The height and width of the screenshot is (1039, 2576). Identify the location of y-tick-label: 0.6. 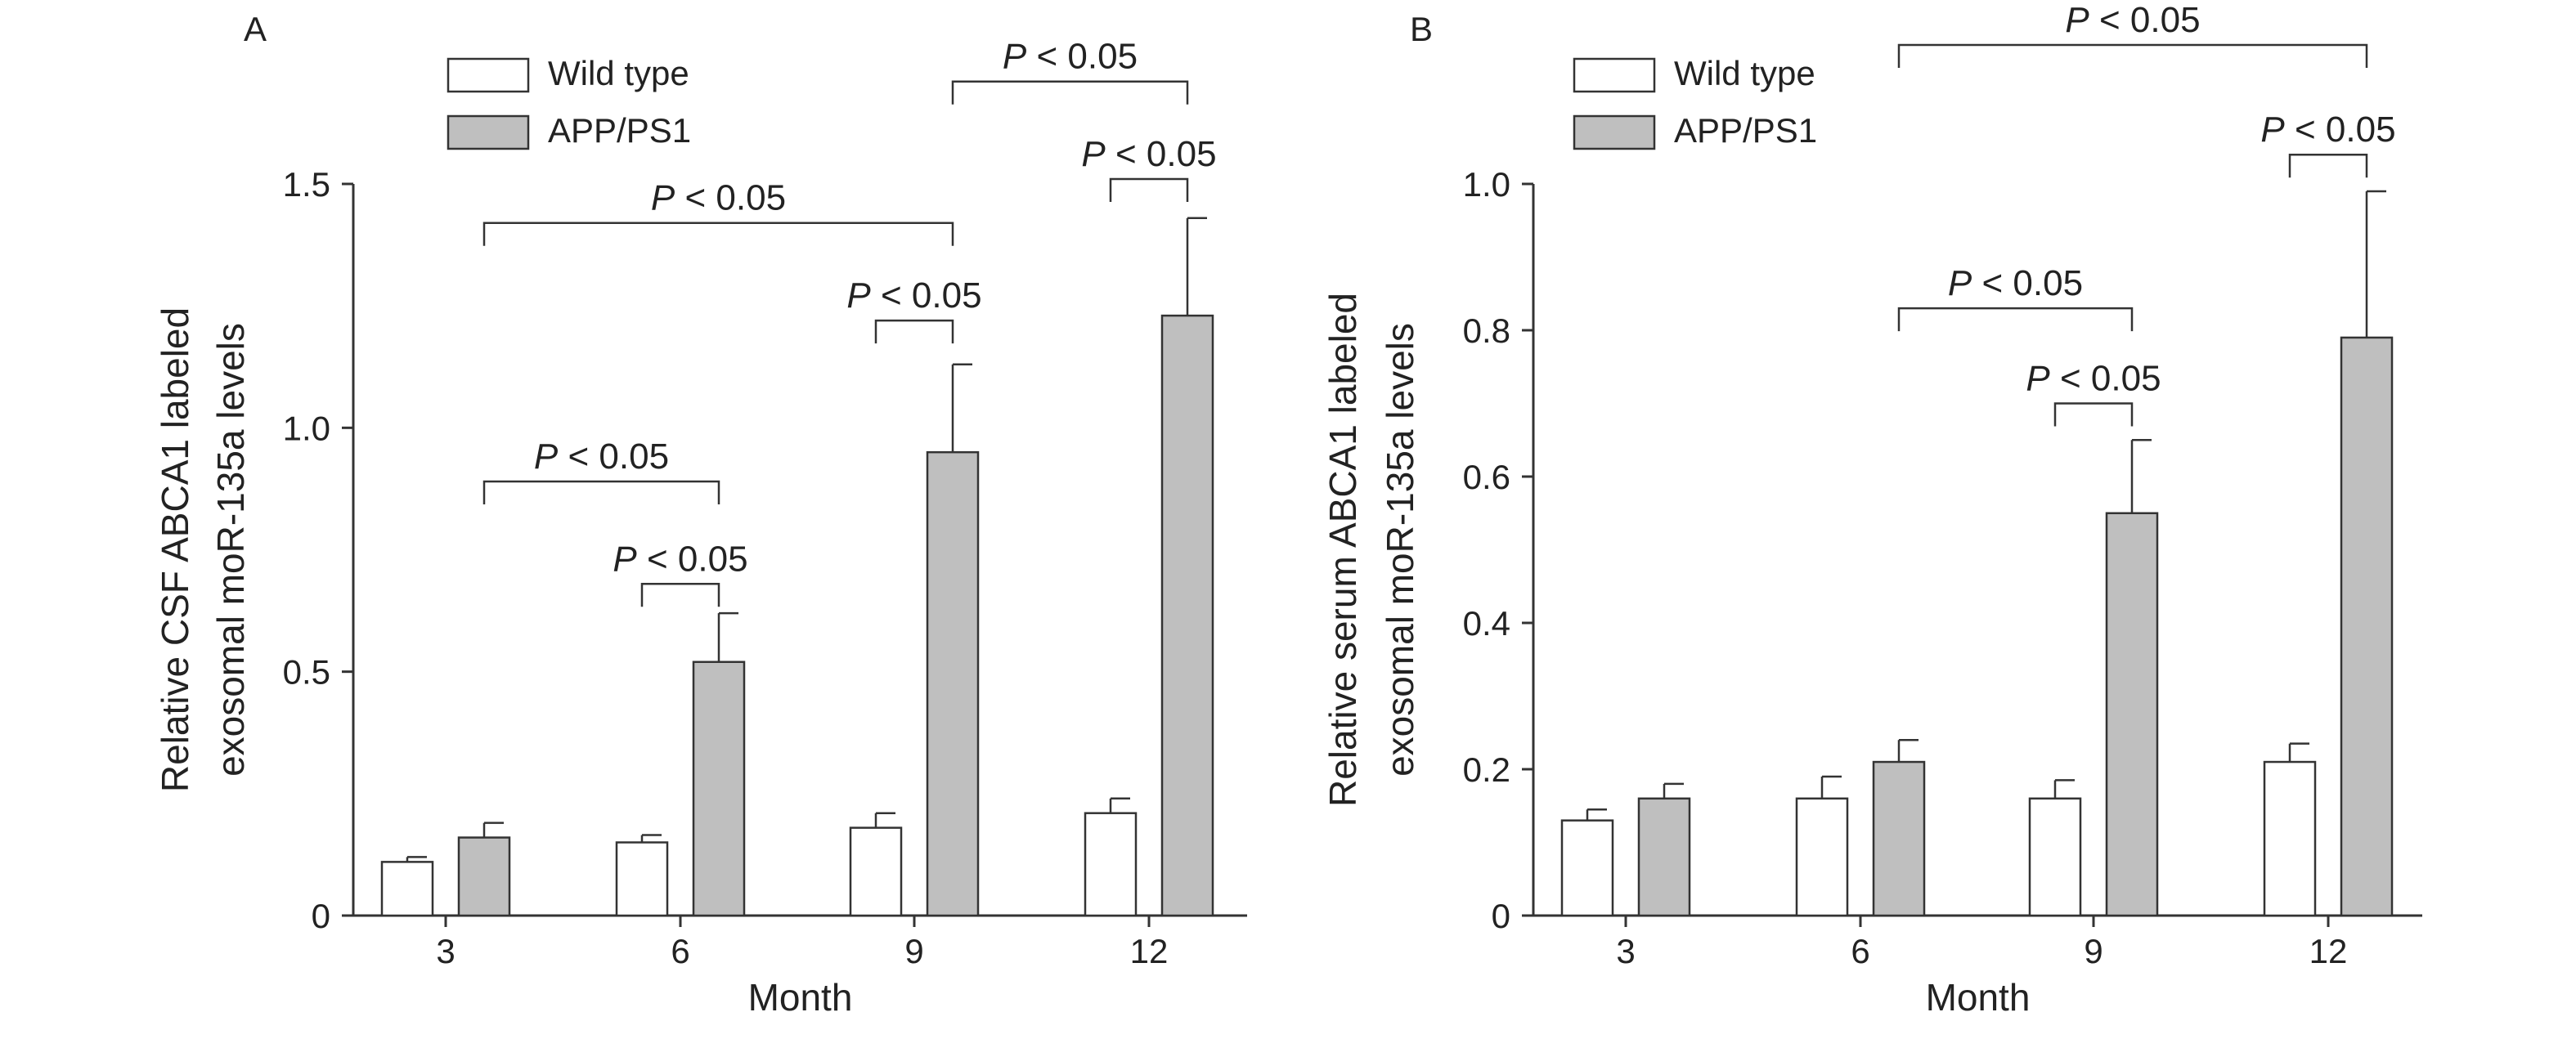
(1486, 477).